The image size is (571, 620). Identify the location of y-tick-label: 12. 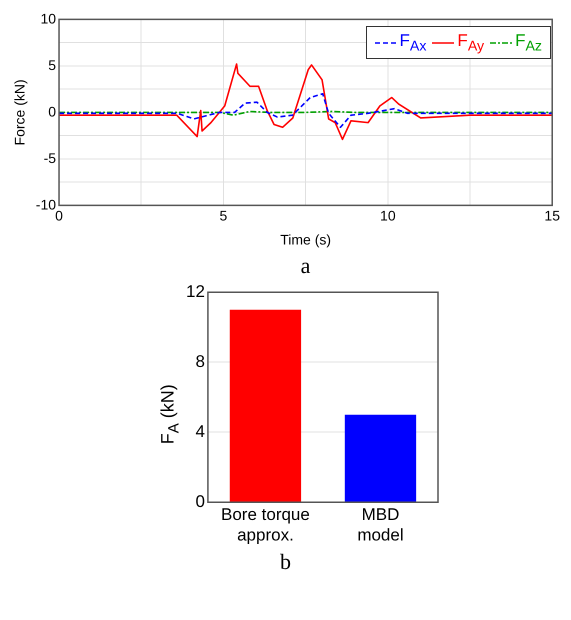
(195, 291).